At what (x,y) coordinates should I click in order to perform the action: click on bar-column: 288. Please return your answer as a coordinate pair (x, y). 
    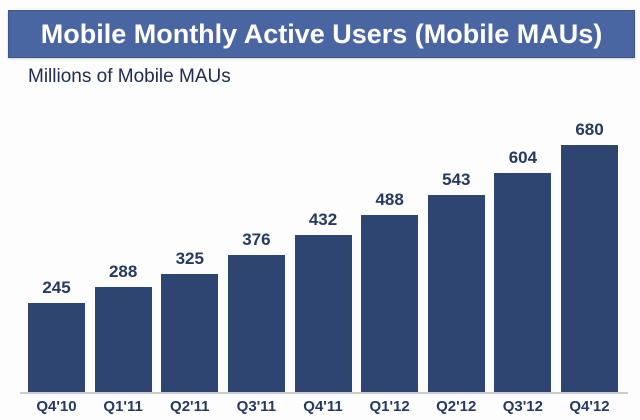
    Looking at the image, I should click on (123, 327).